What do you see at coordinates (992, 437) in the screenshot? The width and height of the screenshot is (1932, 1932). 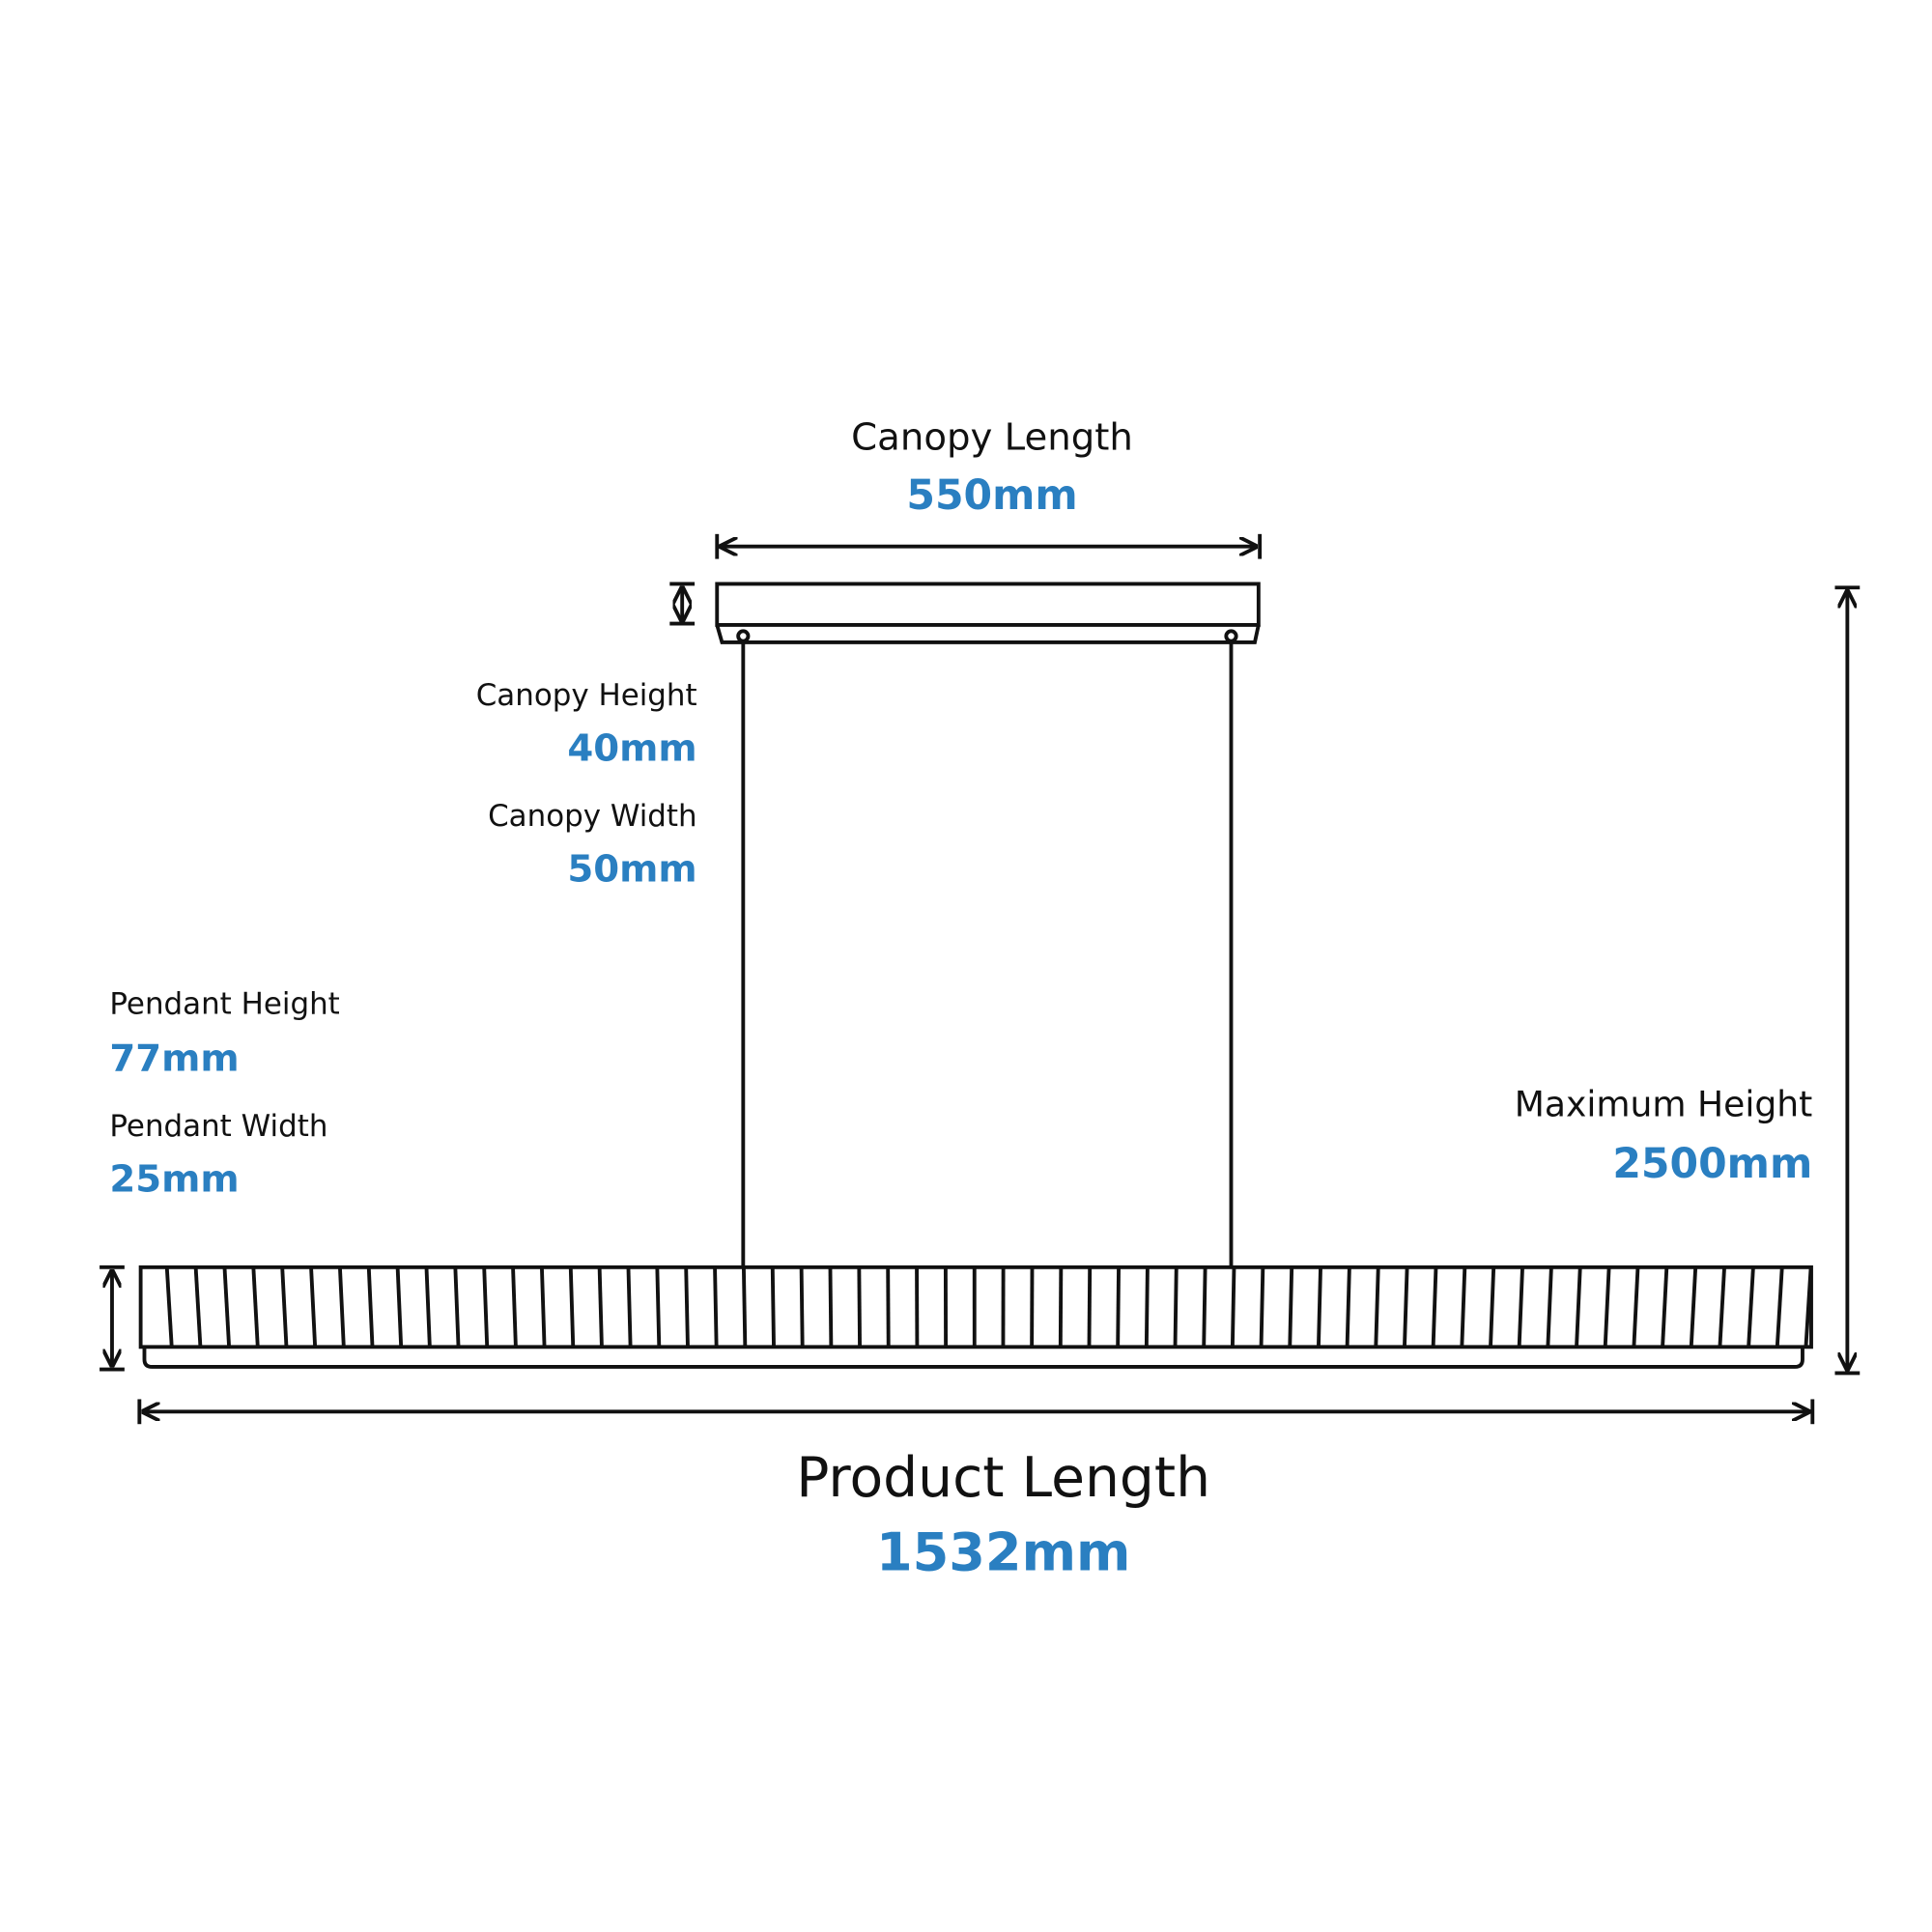 I see `label: Canopy Length` at bounding box center [992, 437].